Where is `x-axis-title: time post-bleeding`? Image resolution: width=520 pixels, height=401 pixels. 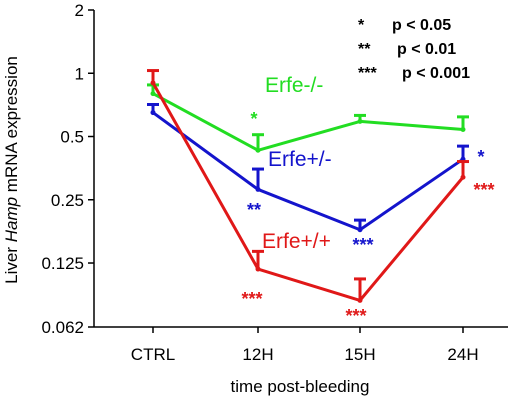
x-axis-title: time post-bleeding is located at coordinates (300, 386).